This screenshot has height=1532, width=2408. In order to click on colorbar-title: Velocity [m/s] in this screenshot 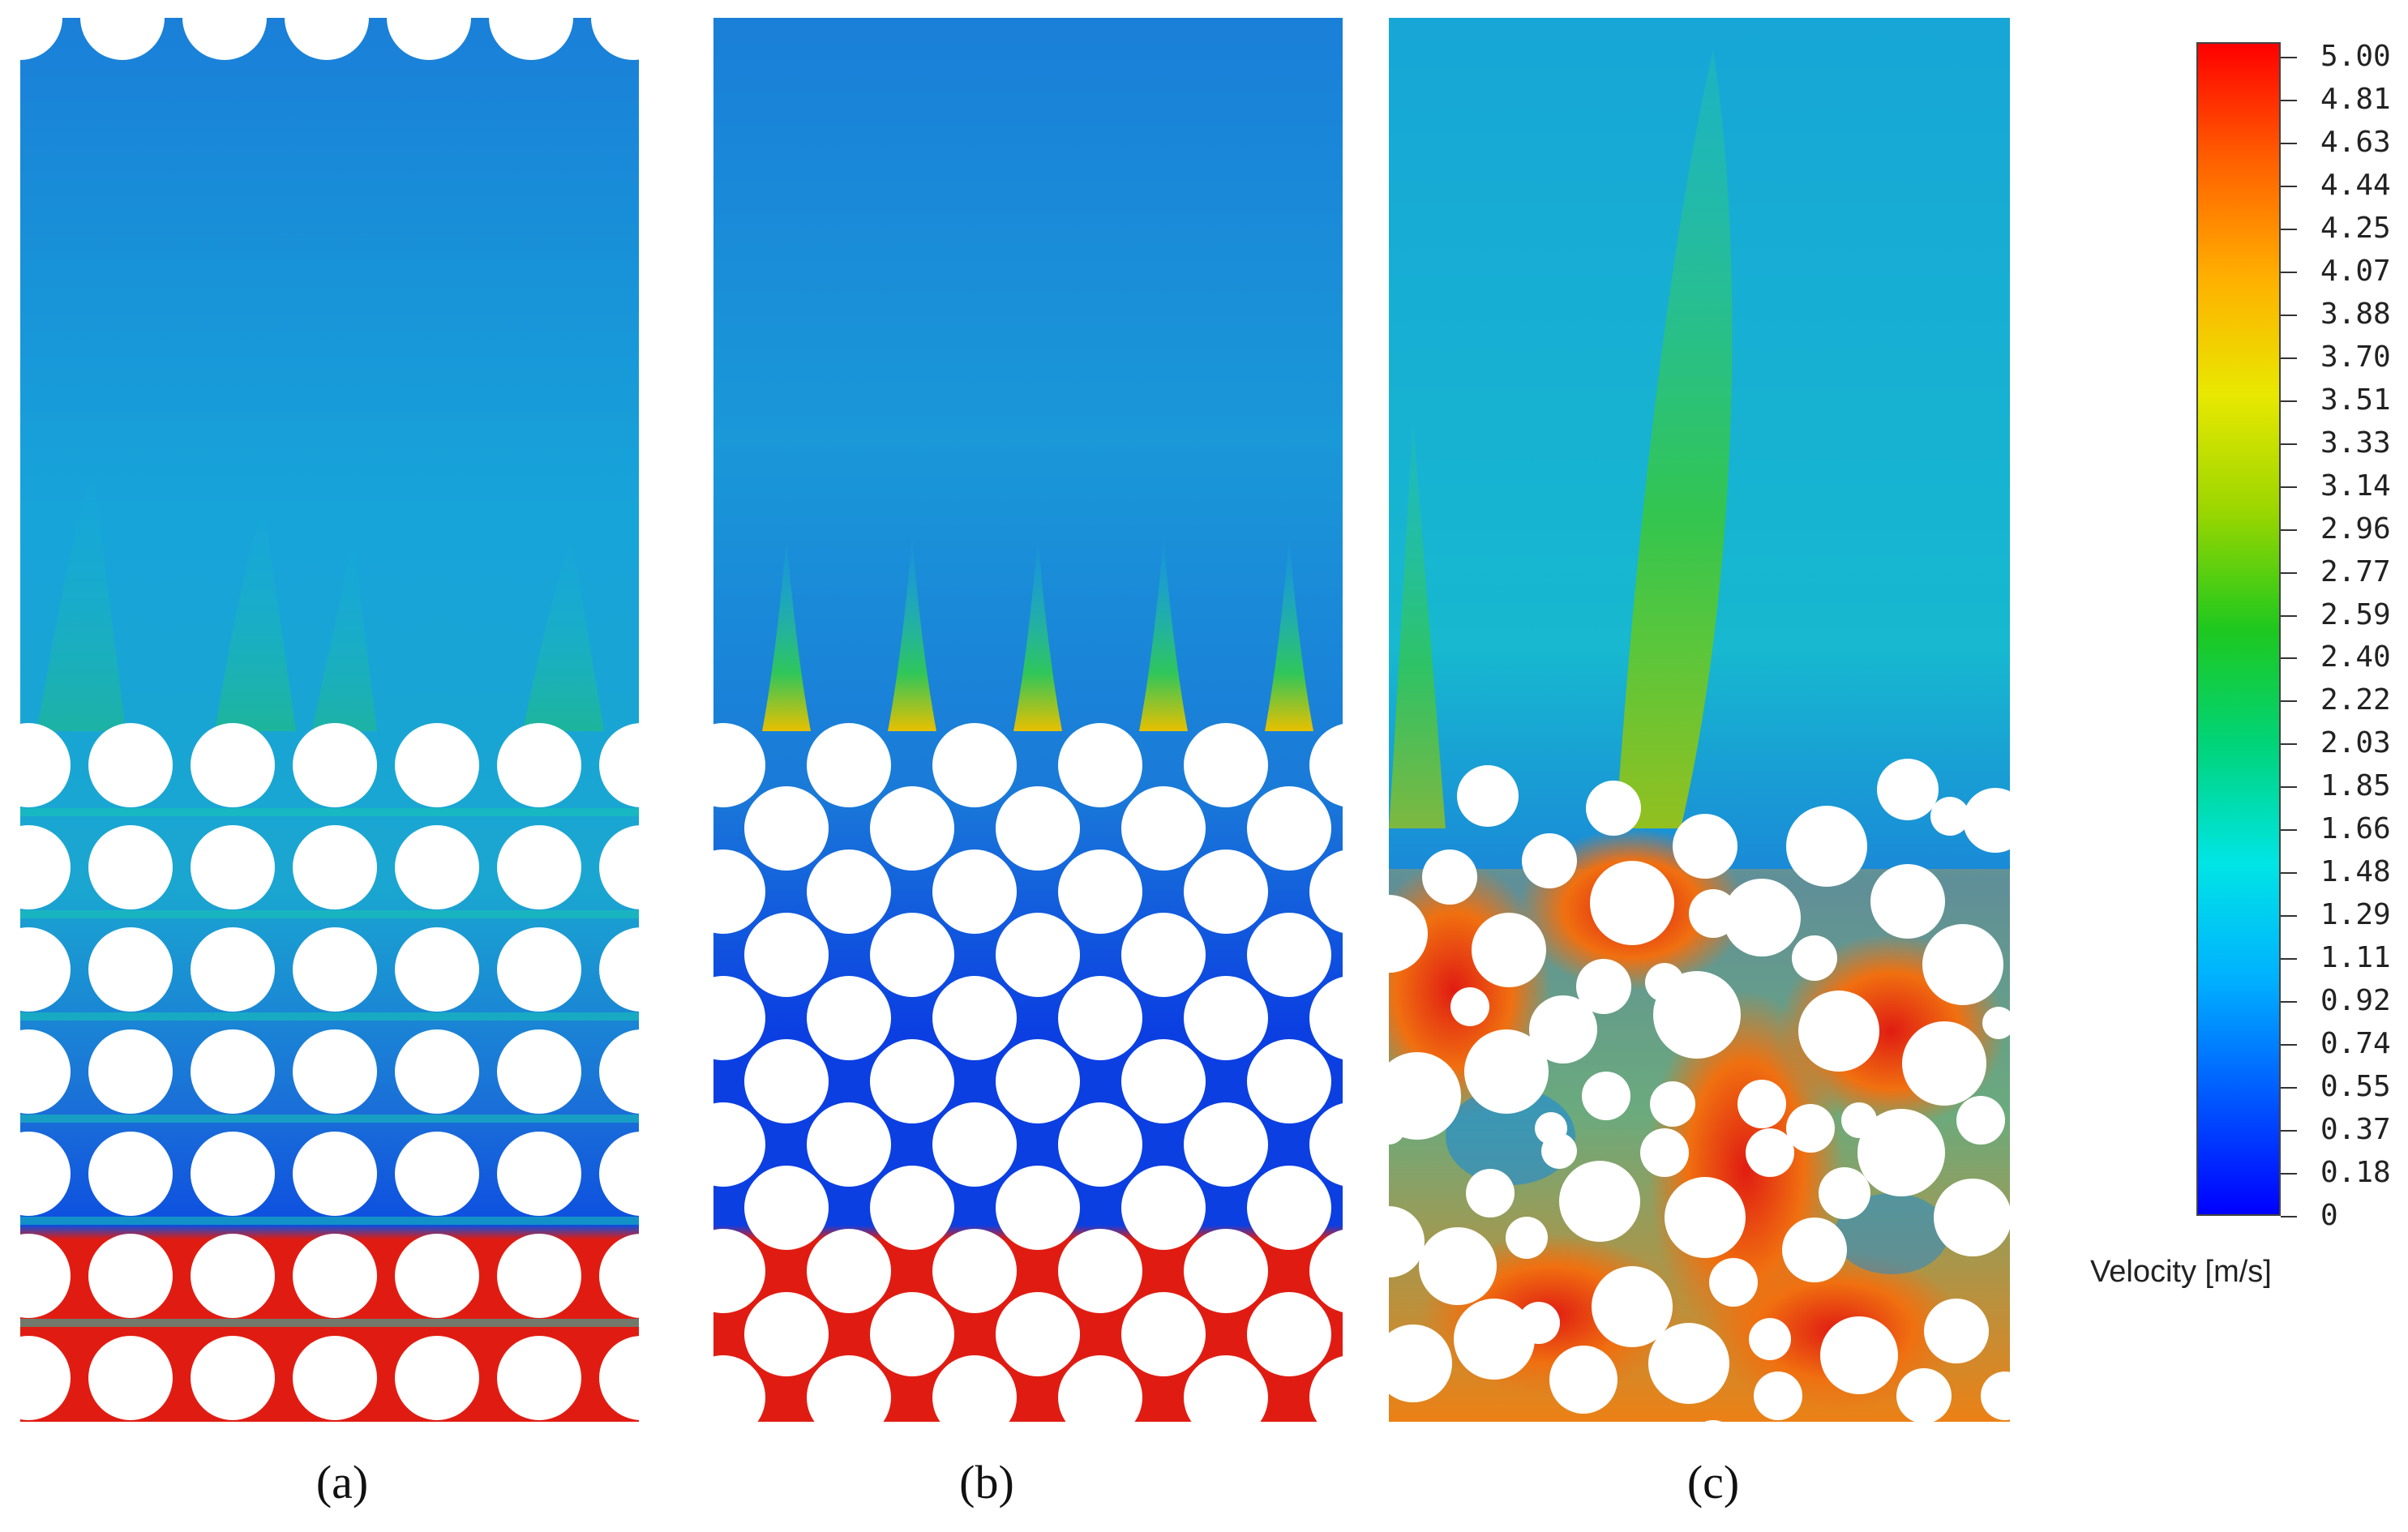, I will do `click(2181, 1272)`.